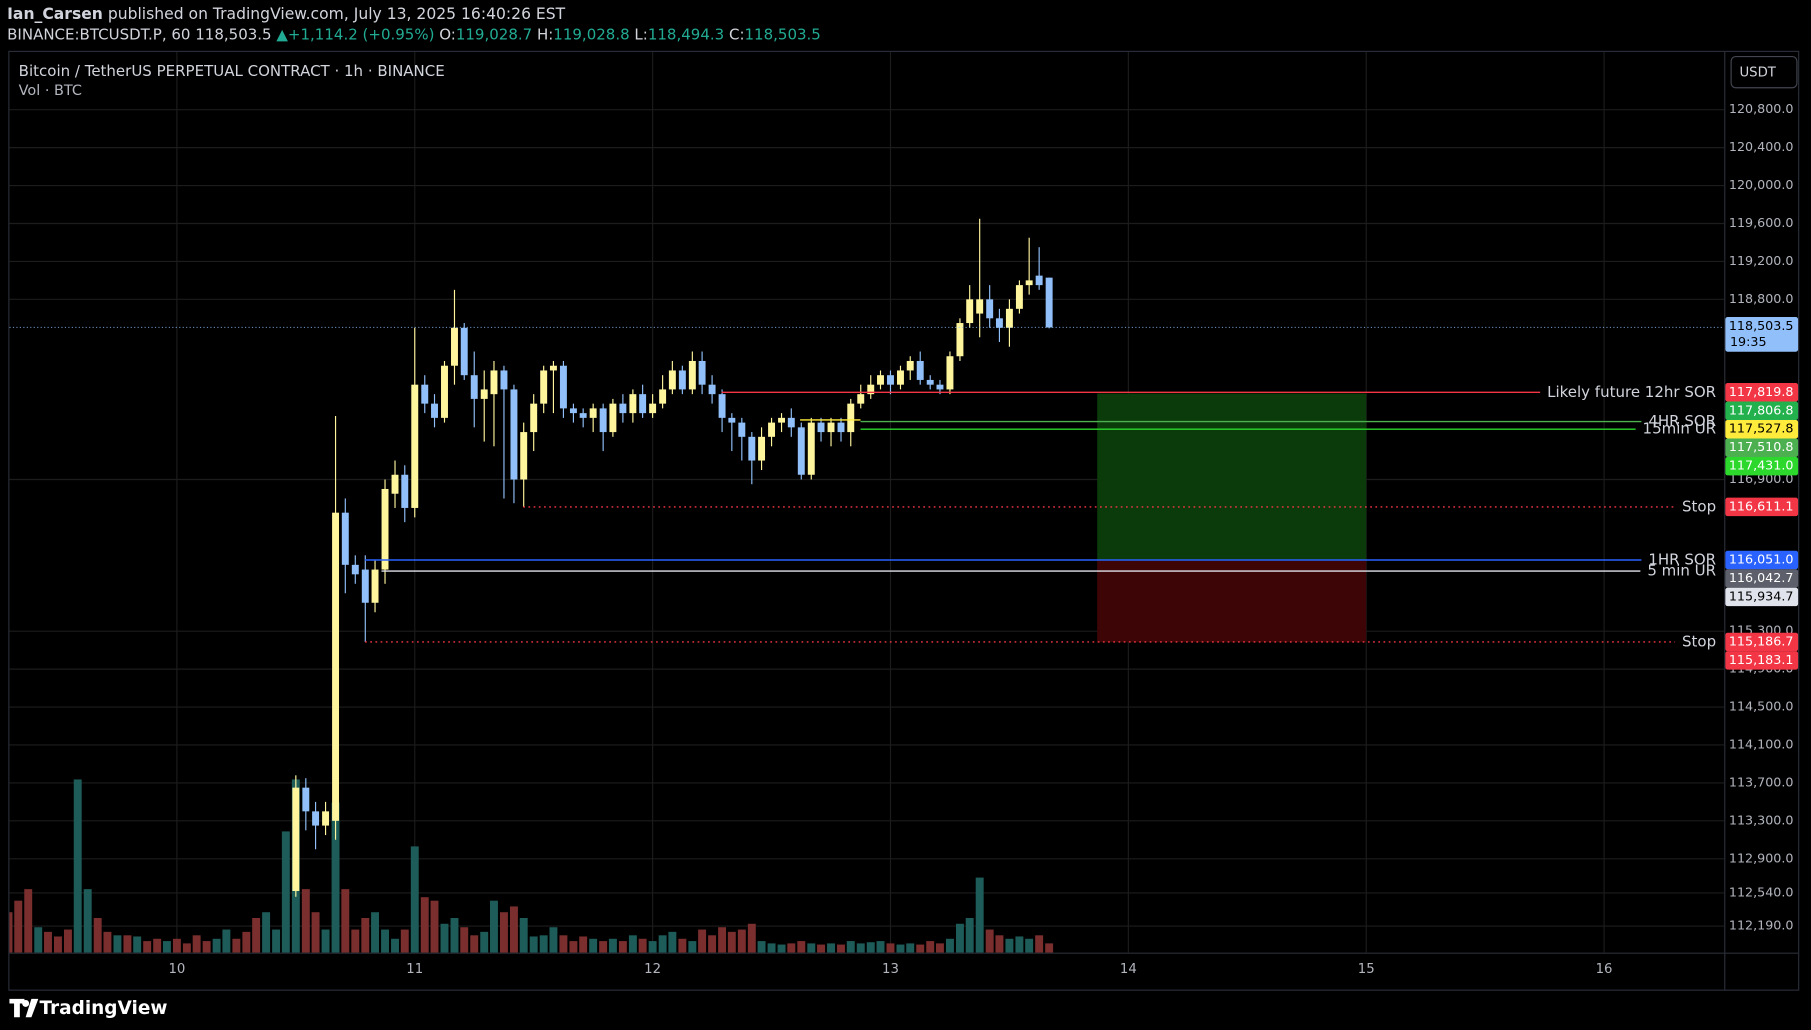 The image size is (1811, 1030). Describe the element at coordinates (1761, 781) in the screenshot. I see `y-tick-label: 113,700.0` at that location.